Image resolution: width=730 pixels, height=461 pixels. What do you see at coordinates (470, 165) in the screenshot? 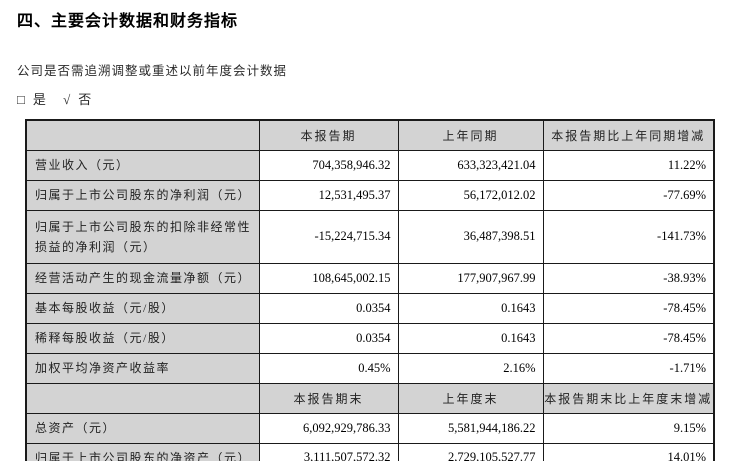
I see `cell-prior: 633,323,421.04` at bounding box center [470, 165].